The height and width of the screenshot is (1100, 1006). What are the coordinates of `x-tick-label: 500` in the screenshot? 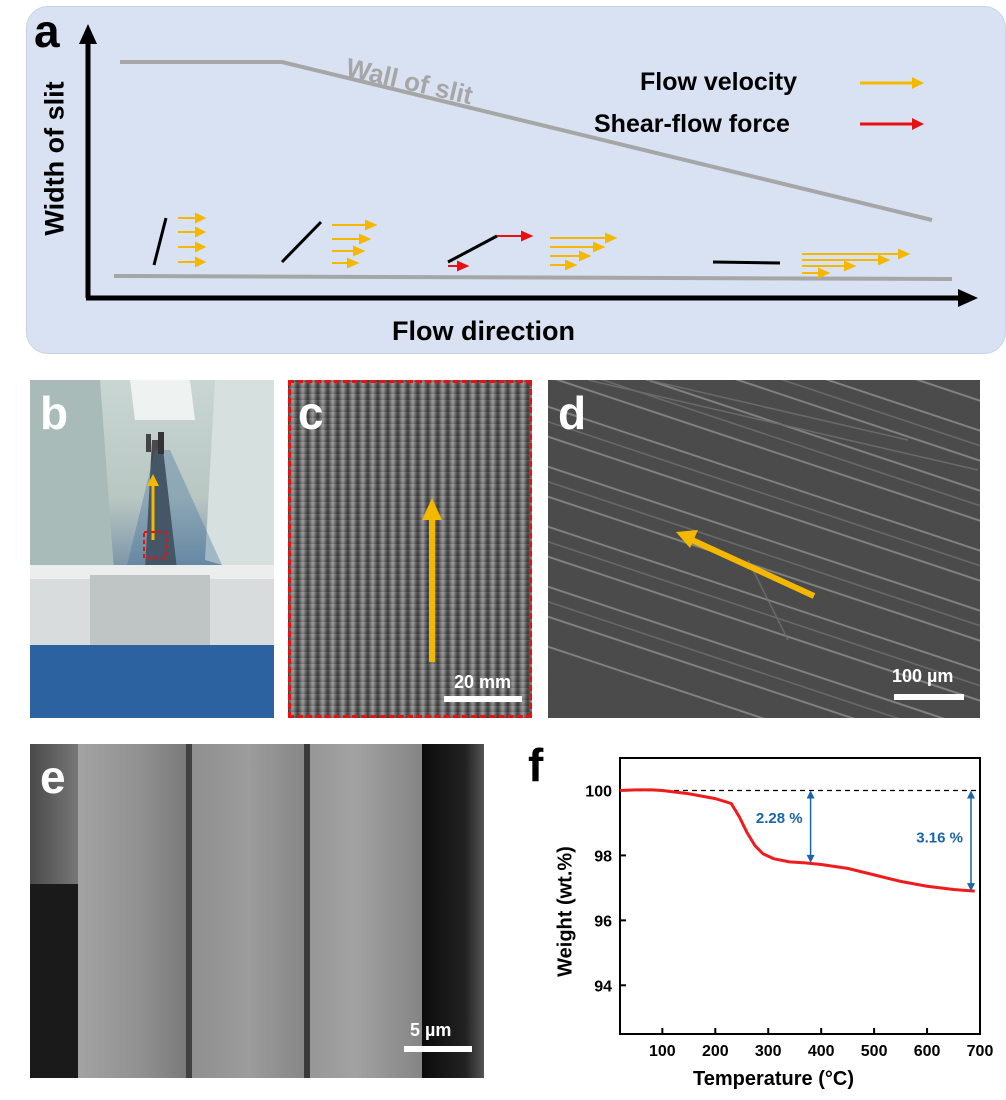 It's located at (874, 1051).